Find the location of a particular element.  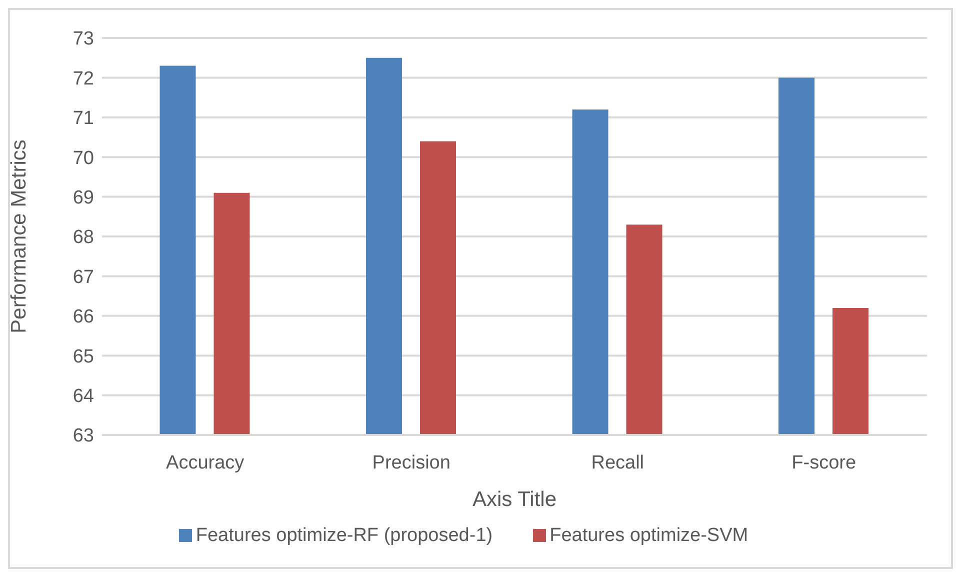

y-tick-label: 72 is located at coordinates (83, 79).